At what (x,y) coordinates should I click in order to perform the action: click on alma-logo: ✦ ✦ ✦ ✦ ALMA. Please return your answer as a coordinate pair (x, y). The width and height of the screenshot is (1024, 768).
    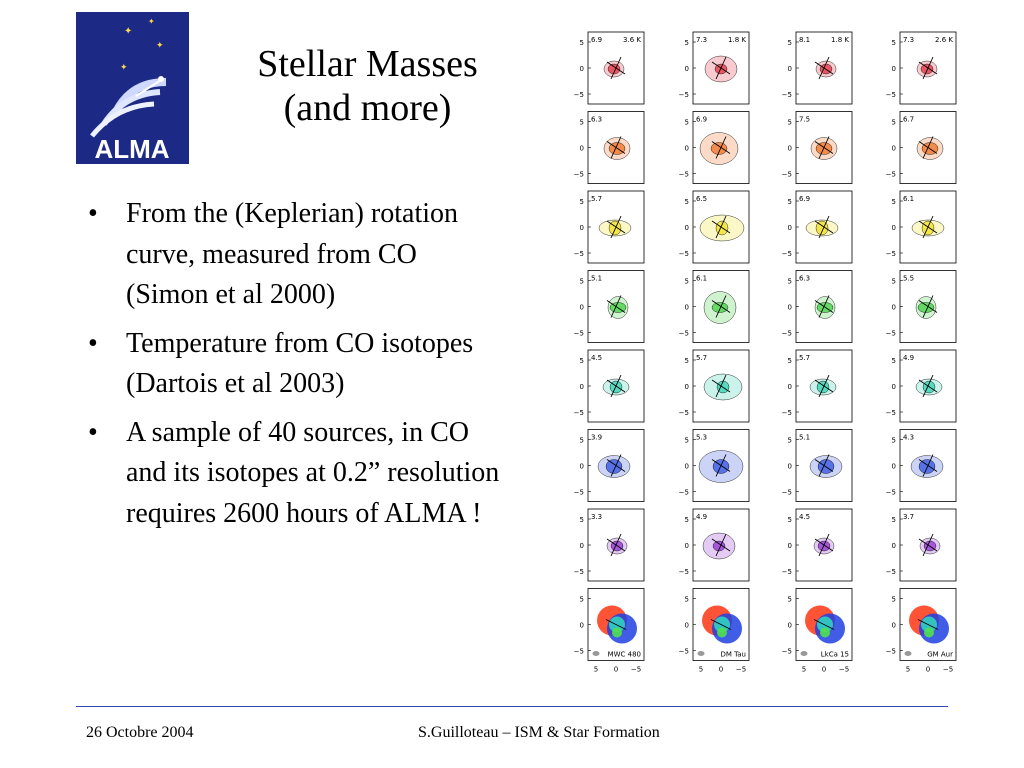
    Looking at the image, I should click on (132, 88).